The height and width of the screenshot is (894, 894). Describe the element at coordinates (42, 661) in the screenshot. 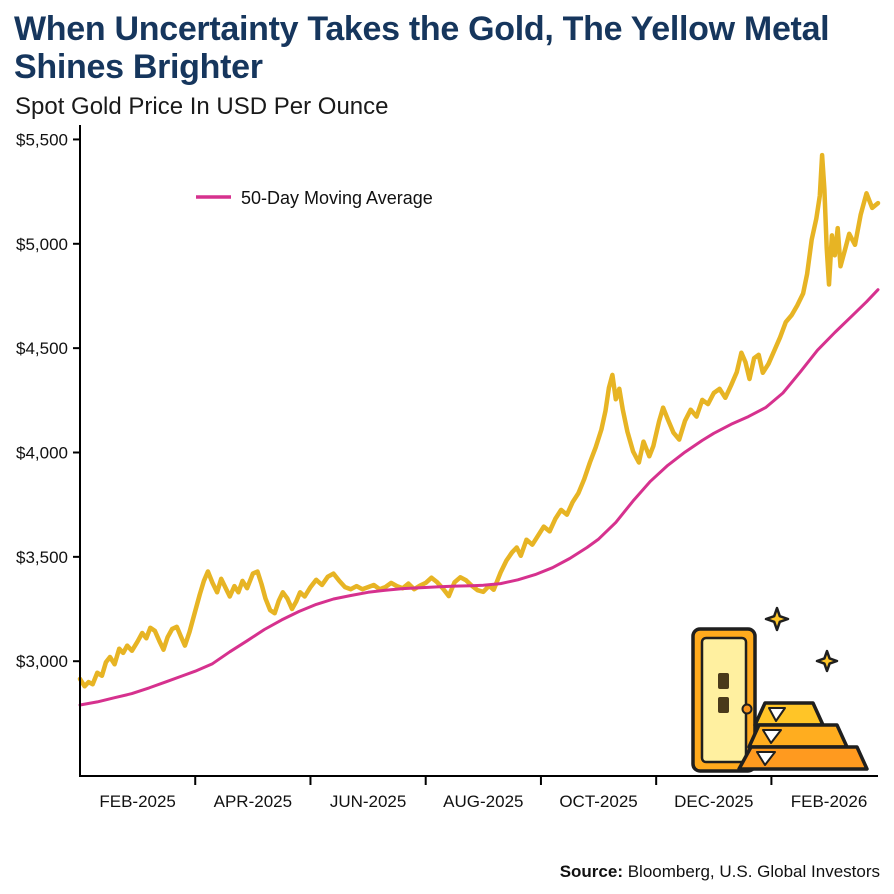

I see `y-tick-label: $3,000` at that location.